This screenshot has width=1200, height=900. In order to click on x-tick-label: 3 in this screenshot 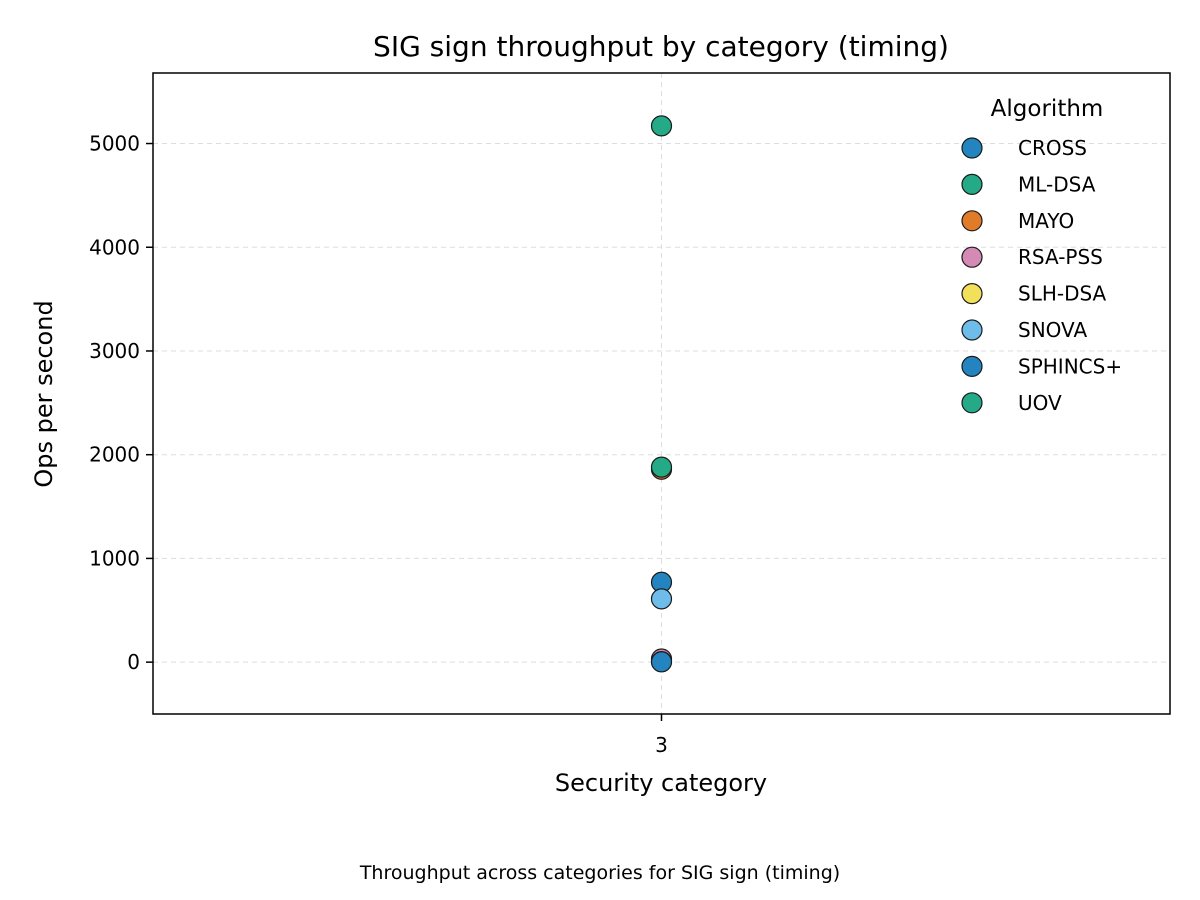, I will do `click(661, 745)`.